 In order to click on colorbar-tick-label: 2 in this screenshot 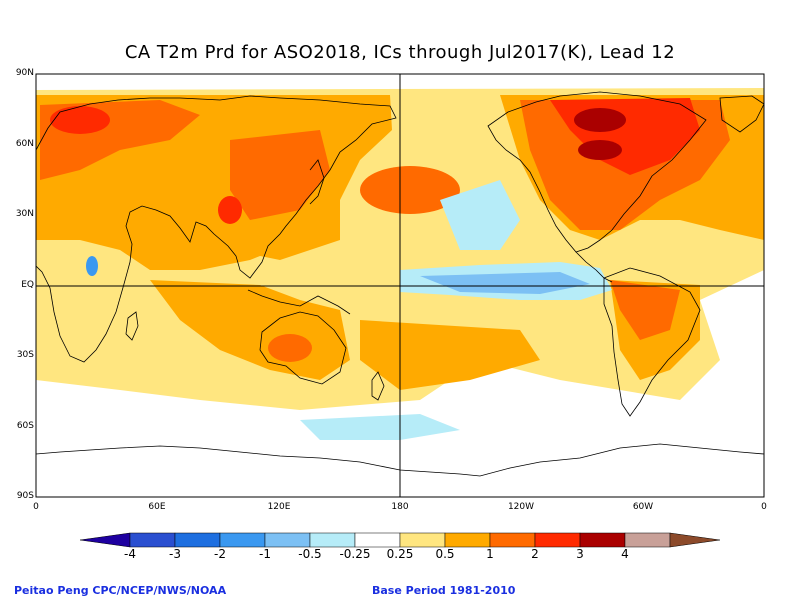, I will do `click(535, 554)`.